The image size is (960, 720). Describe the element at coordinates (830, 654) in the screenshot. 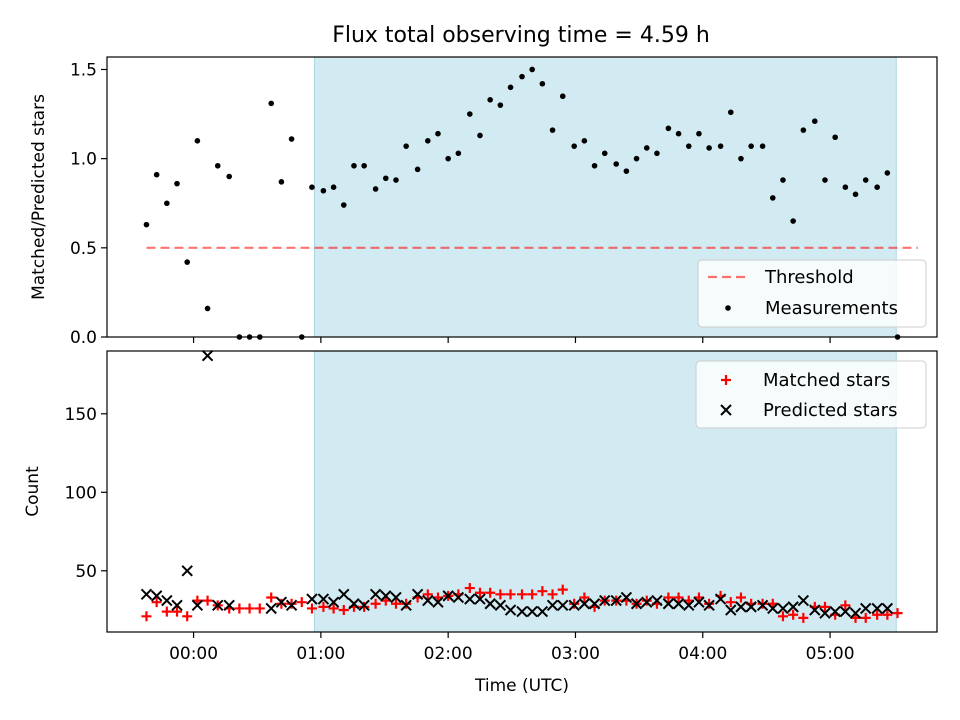

I see `x-tick-label: 05:00` at that location.